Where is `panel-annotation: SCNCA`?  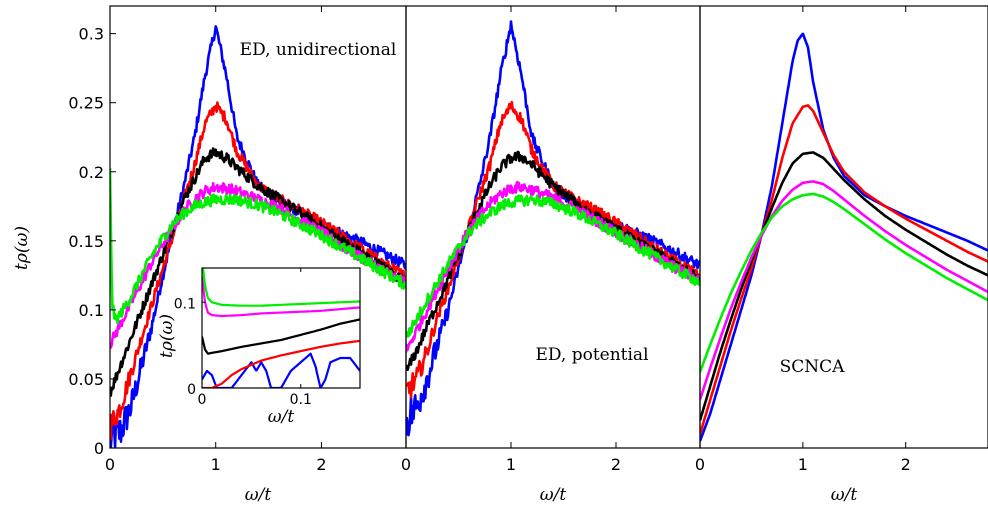
panel-annotation: SCNCA is located at coordinates (813, 367).